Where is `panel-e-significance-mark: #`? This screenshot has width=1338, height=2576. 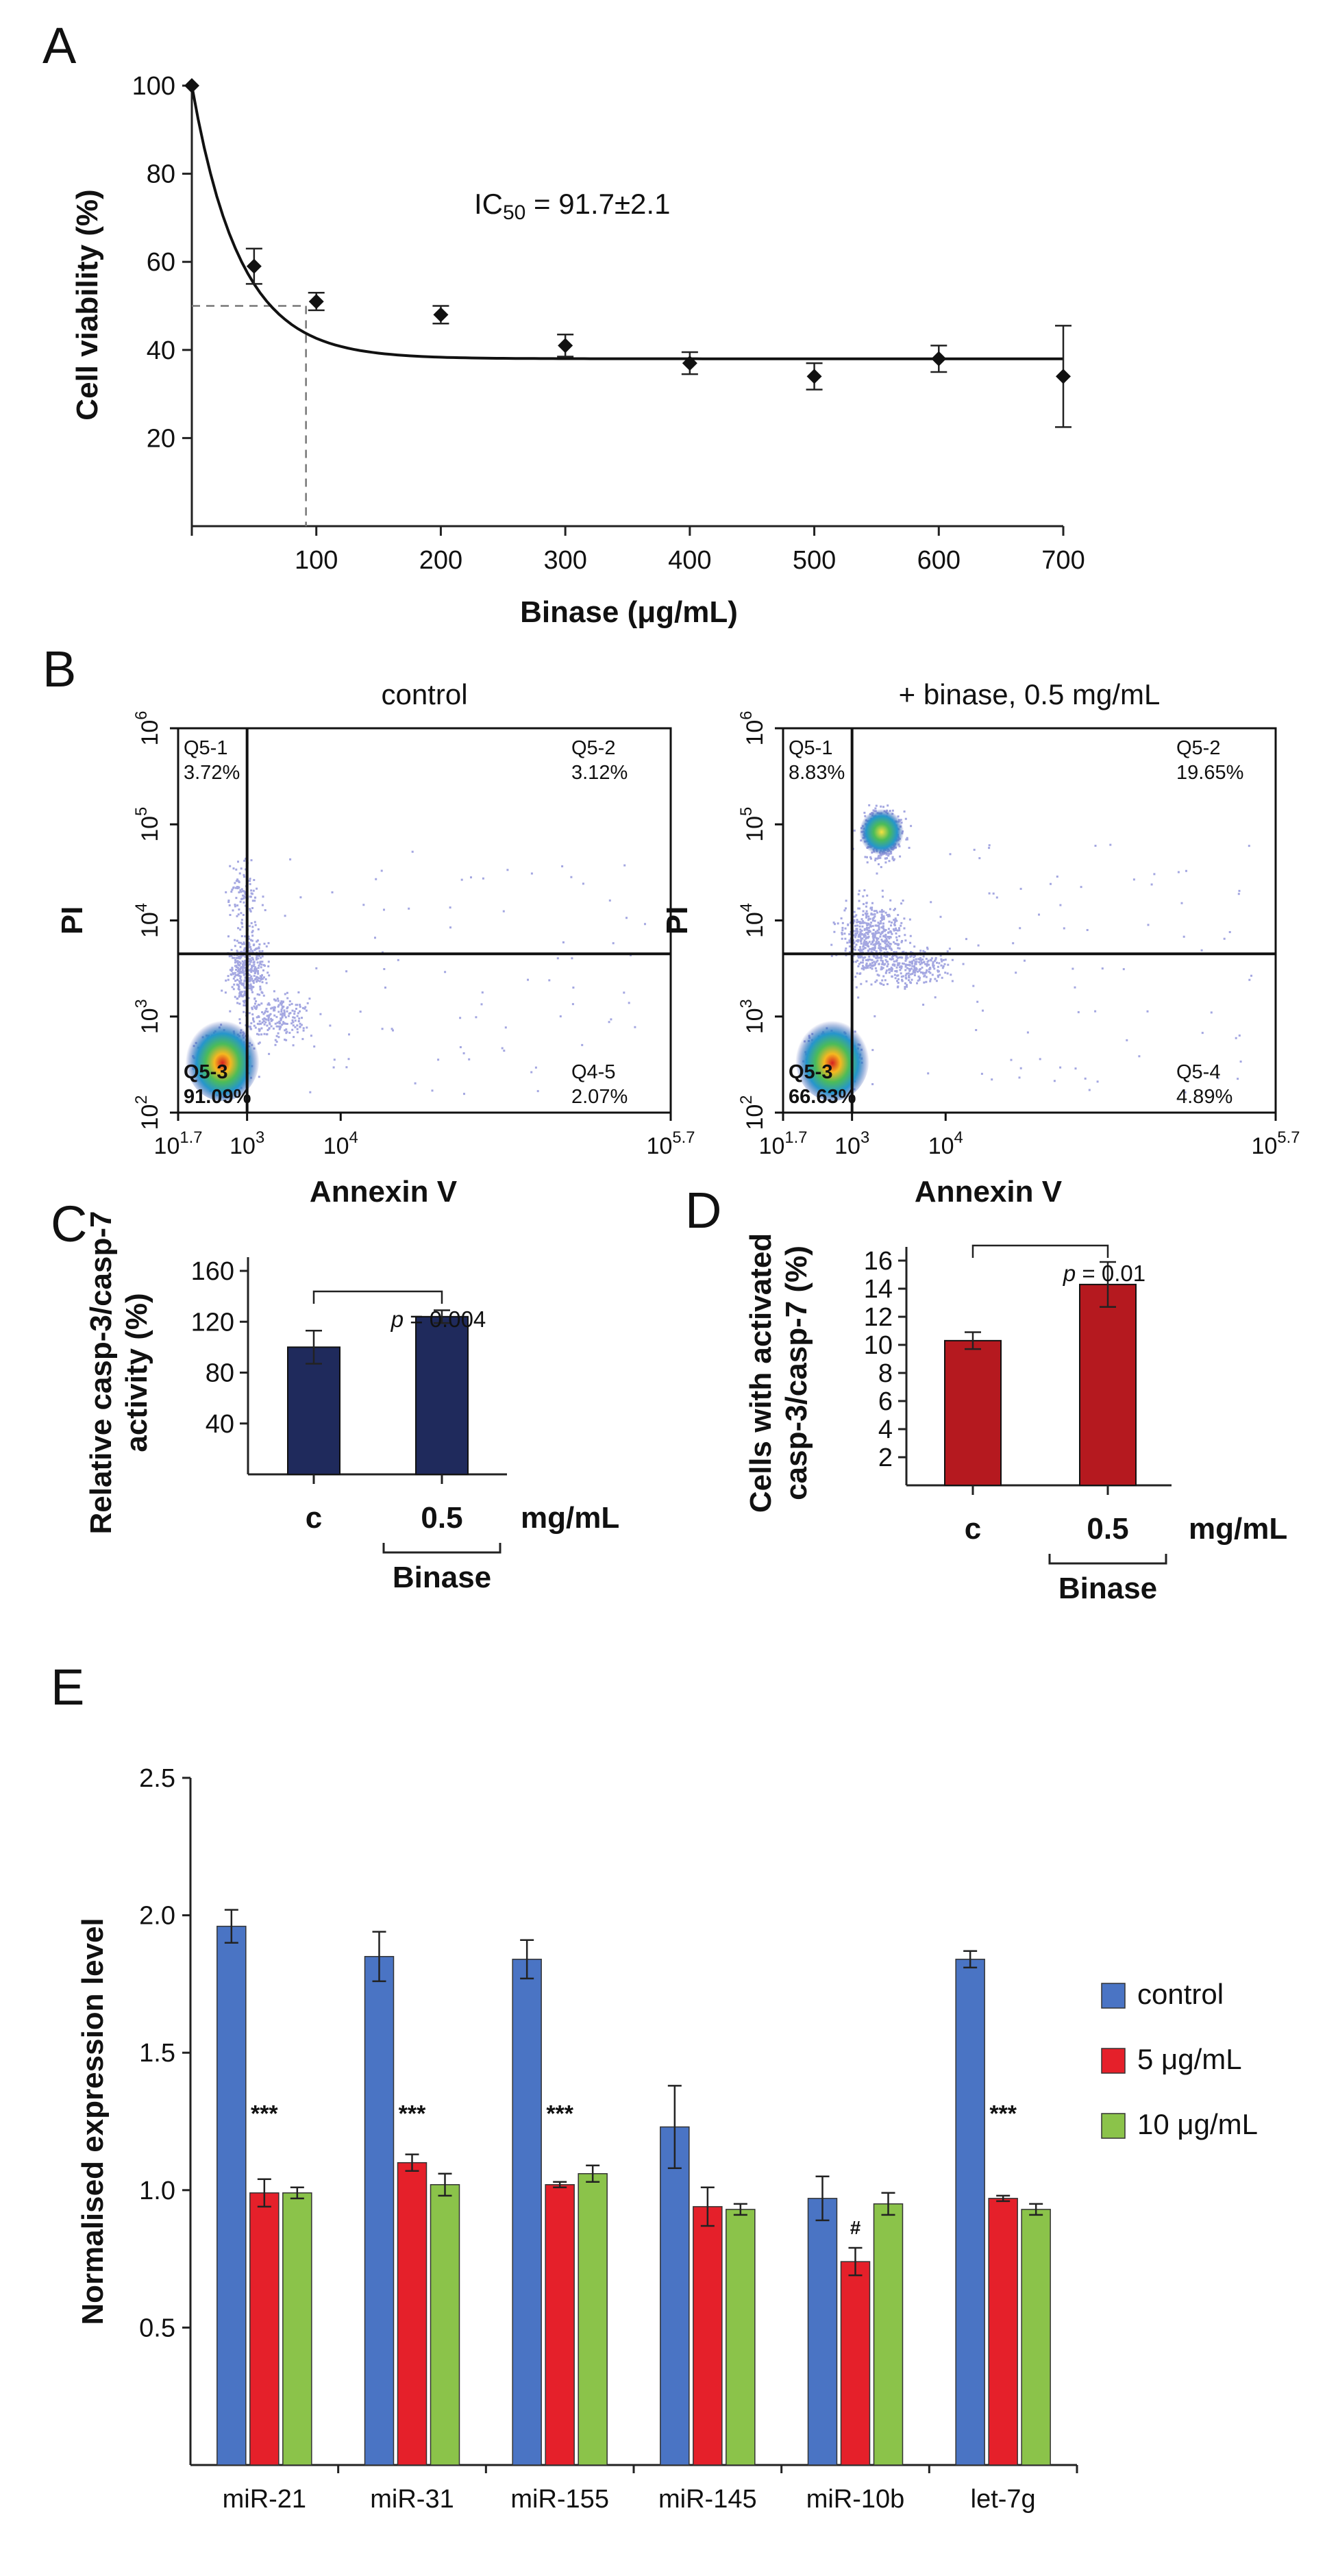 panel-e-significance-mark: # is located at coordinates (856, 2227).